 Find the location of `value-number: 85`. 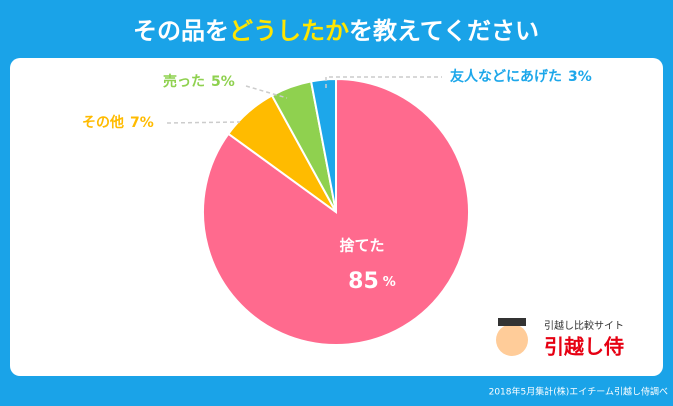

value-number: 85 is located at coordinates (363, 281).